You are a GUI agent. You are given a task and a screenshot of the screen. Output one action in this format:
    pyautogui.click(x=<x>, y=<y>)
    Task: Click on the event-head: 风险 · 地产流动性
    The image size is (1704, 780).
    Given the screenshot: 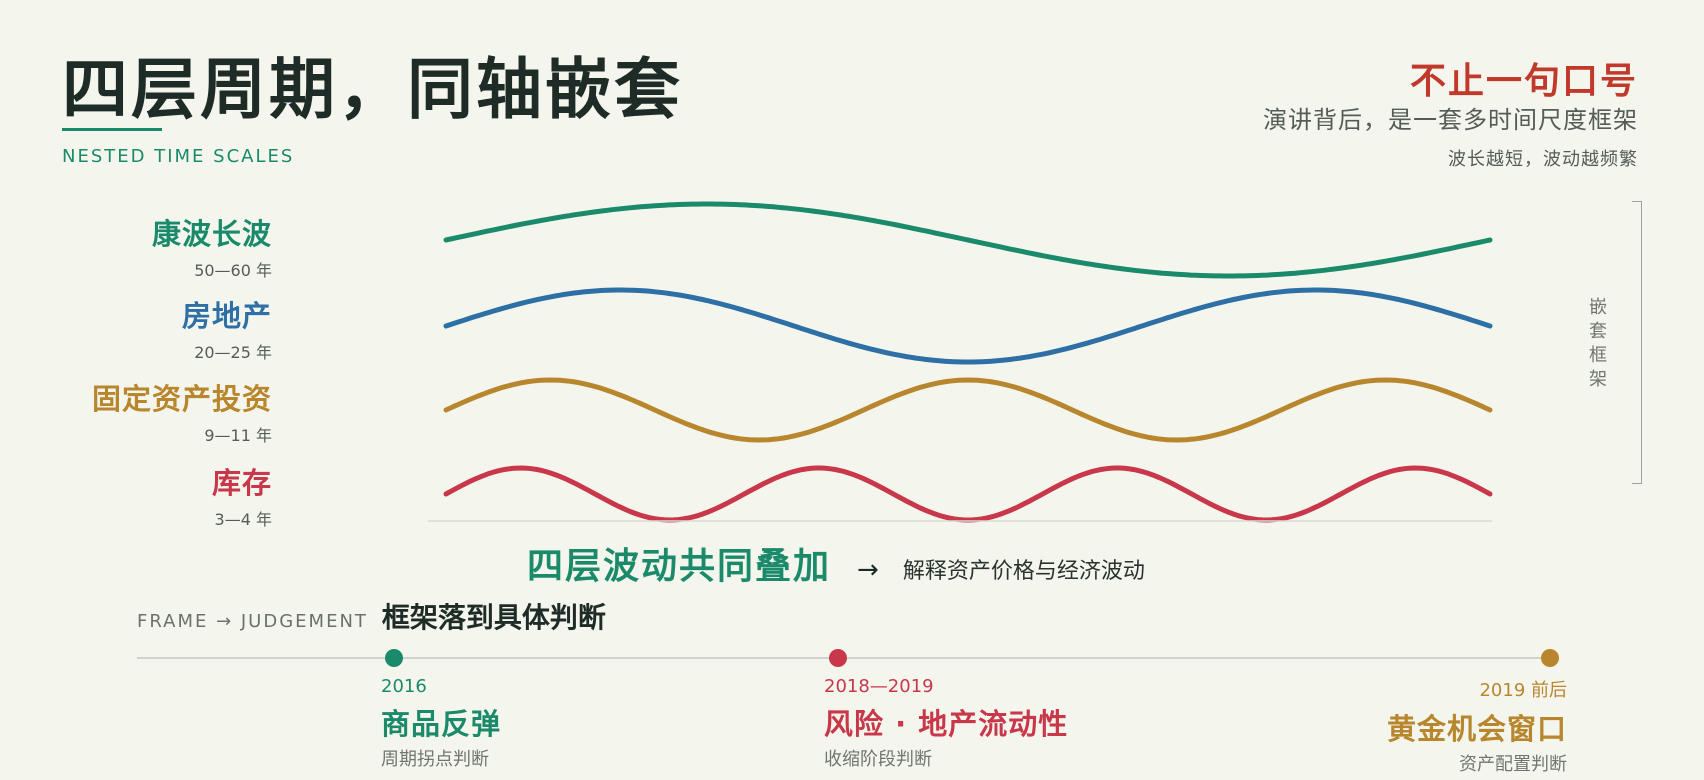 What is the action you would take?
    pyautogui.click(x=946, y=724)
    